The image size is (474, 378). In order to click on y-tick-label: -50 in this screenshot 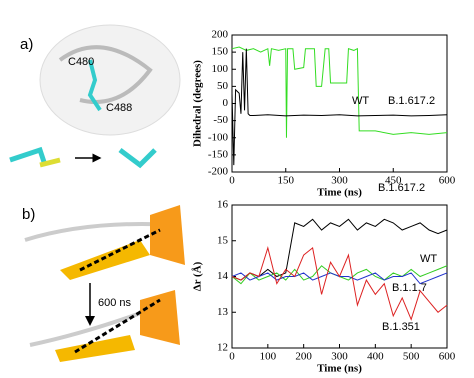, I will do `click(220, 120)`.